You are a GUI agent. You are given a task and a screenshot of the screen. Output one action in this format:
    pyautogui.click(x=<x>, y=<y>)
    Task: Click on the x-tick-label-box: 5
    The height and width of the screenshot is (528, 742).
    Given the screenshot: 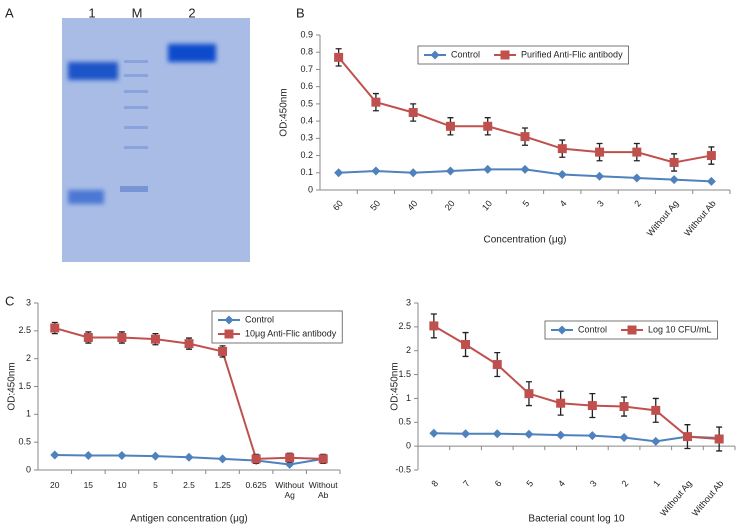 What is the action you would take?
    pyautogui.click(x=155, y=485)
    